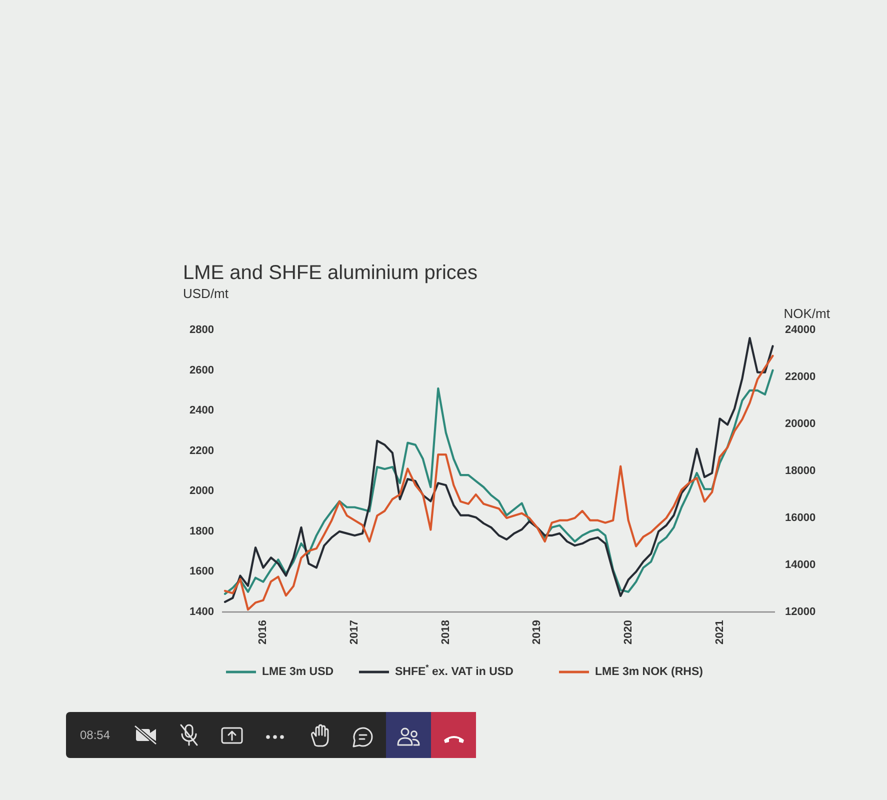  Describe the element at coordinates (202, 370) in the screenshot. I see `y-tick-label: 2600` at that location.